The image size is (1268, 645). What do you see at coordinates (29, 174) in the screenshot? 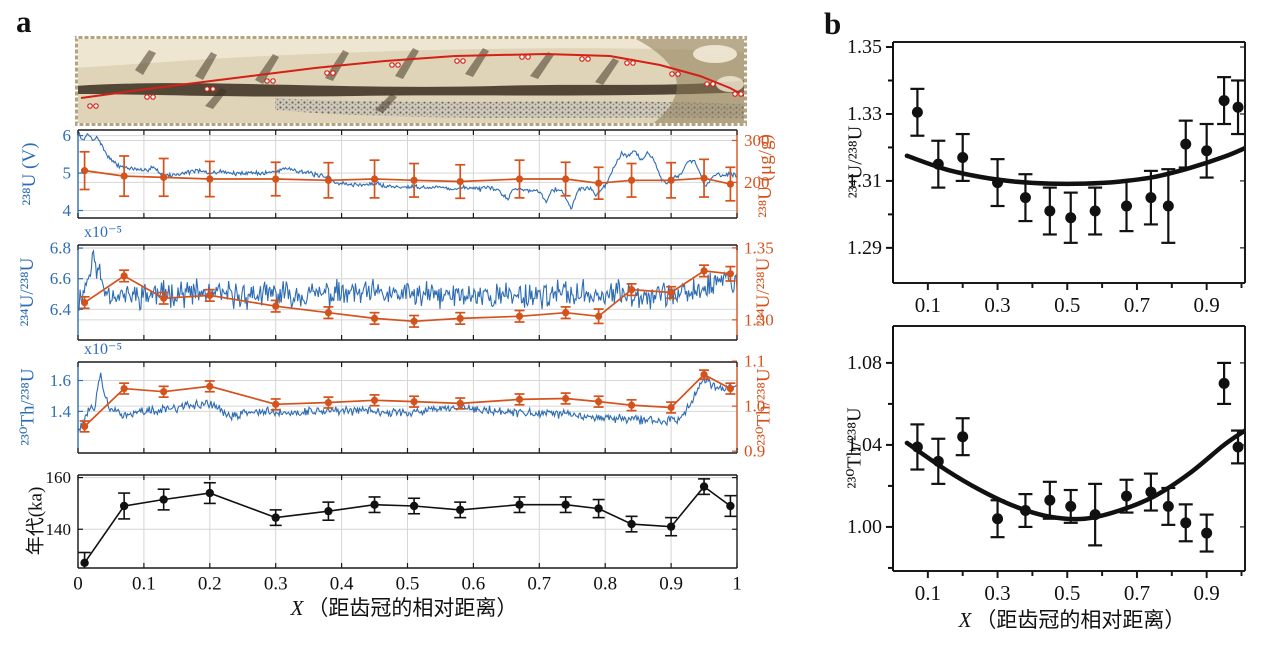
I see `a-u238-left-axis-label: ²³⁸U (V)` at bounding box center [29, 174].